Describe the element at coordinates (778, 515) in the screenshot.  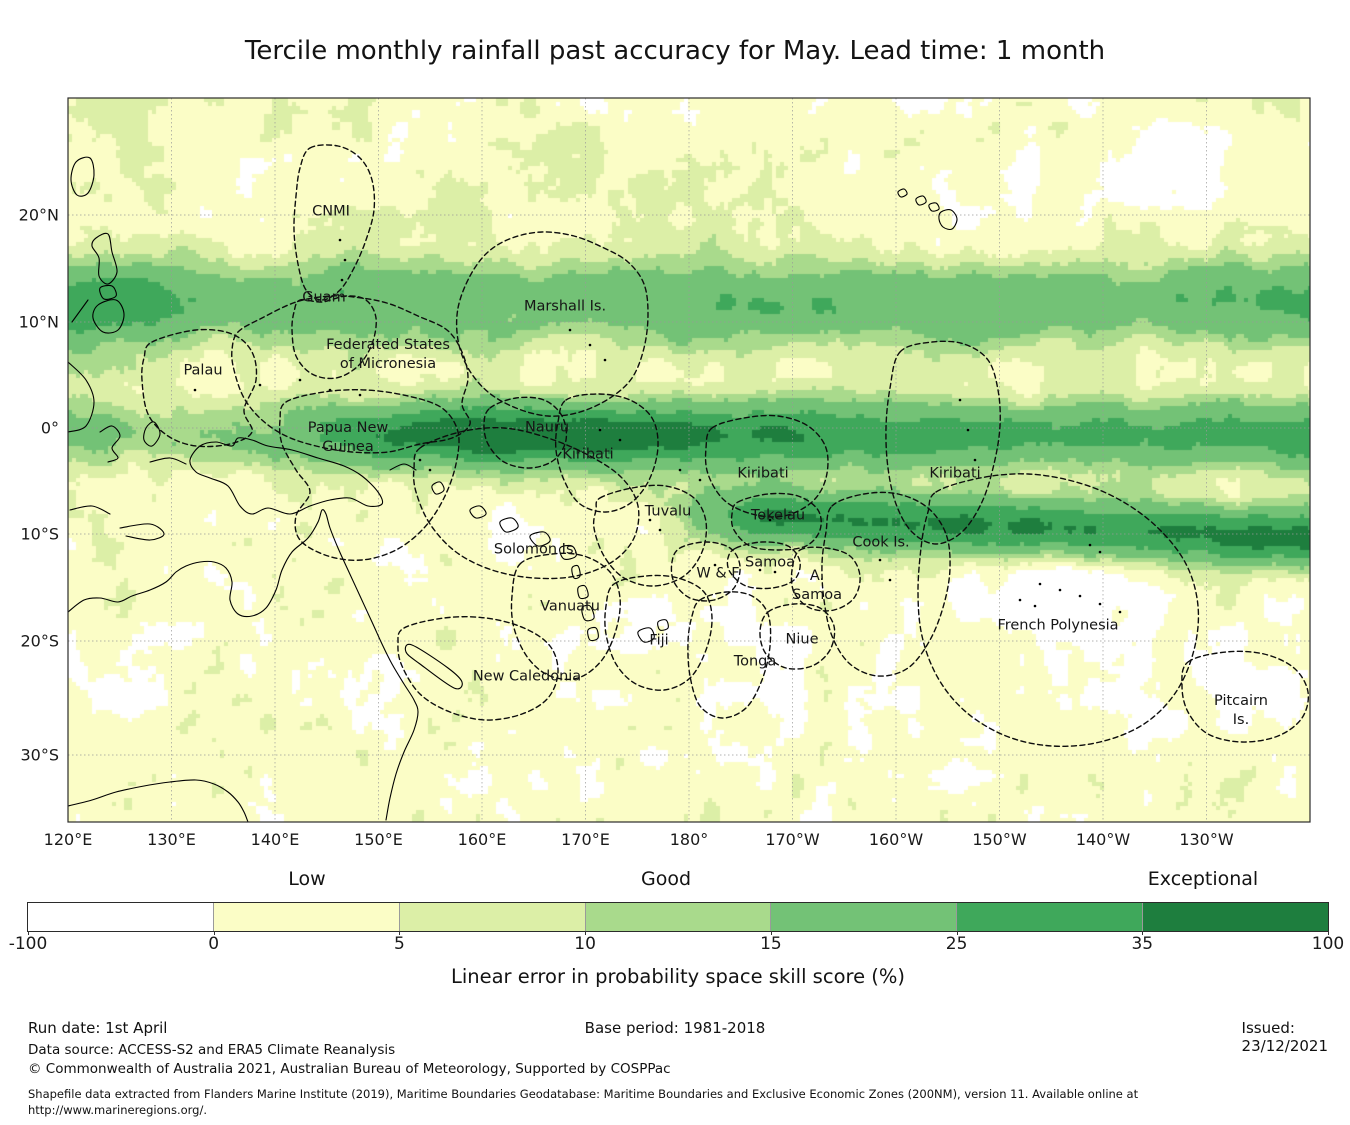
I see `region-label: Tokelau` at that location.